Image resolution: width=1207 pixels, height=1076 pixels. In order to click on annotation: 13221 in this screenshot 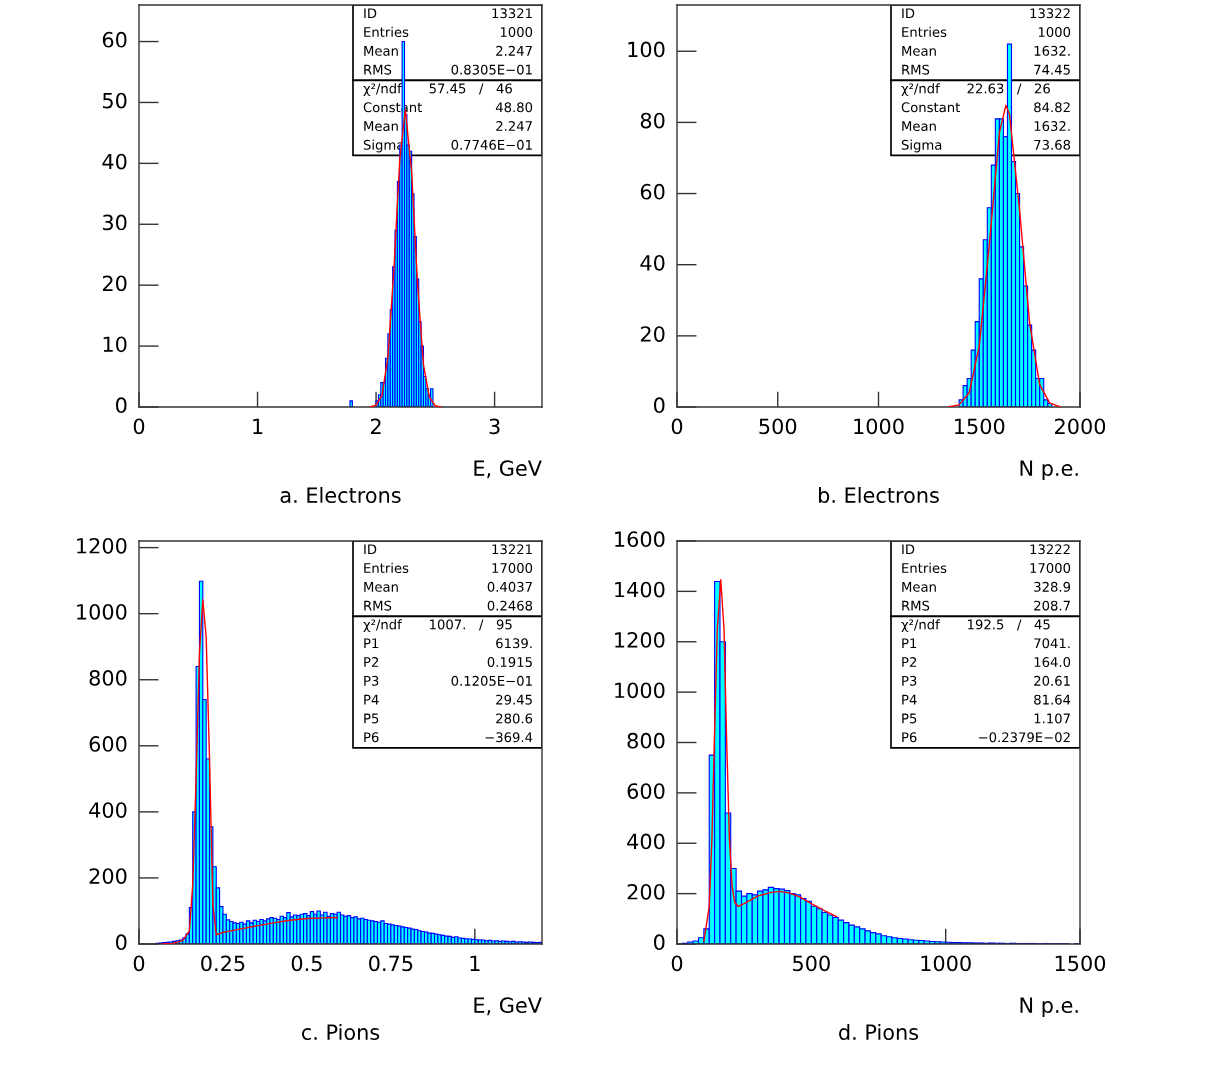, I will do `click(512, 549)`.